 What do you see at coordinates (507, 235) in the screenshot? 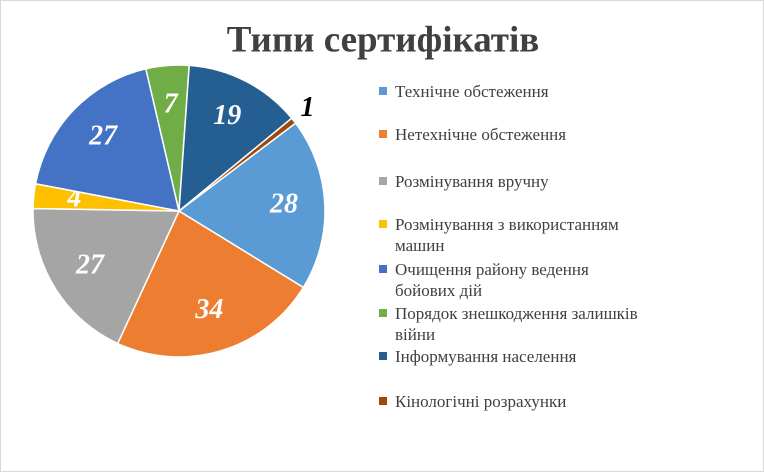
I see `legend-label: Розмінування з використанням машин` at bounding box center [507, 235].